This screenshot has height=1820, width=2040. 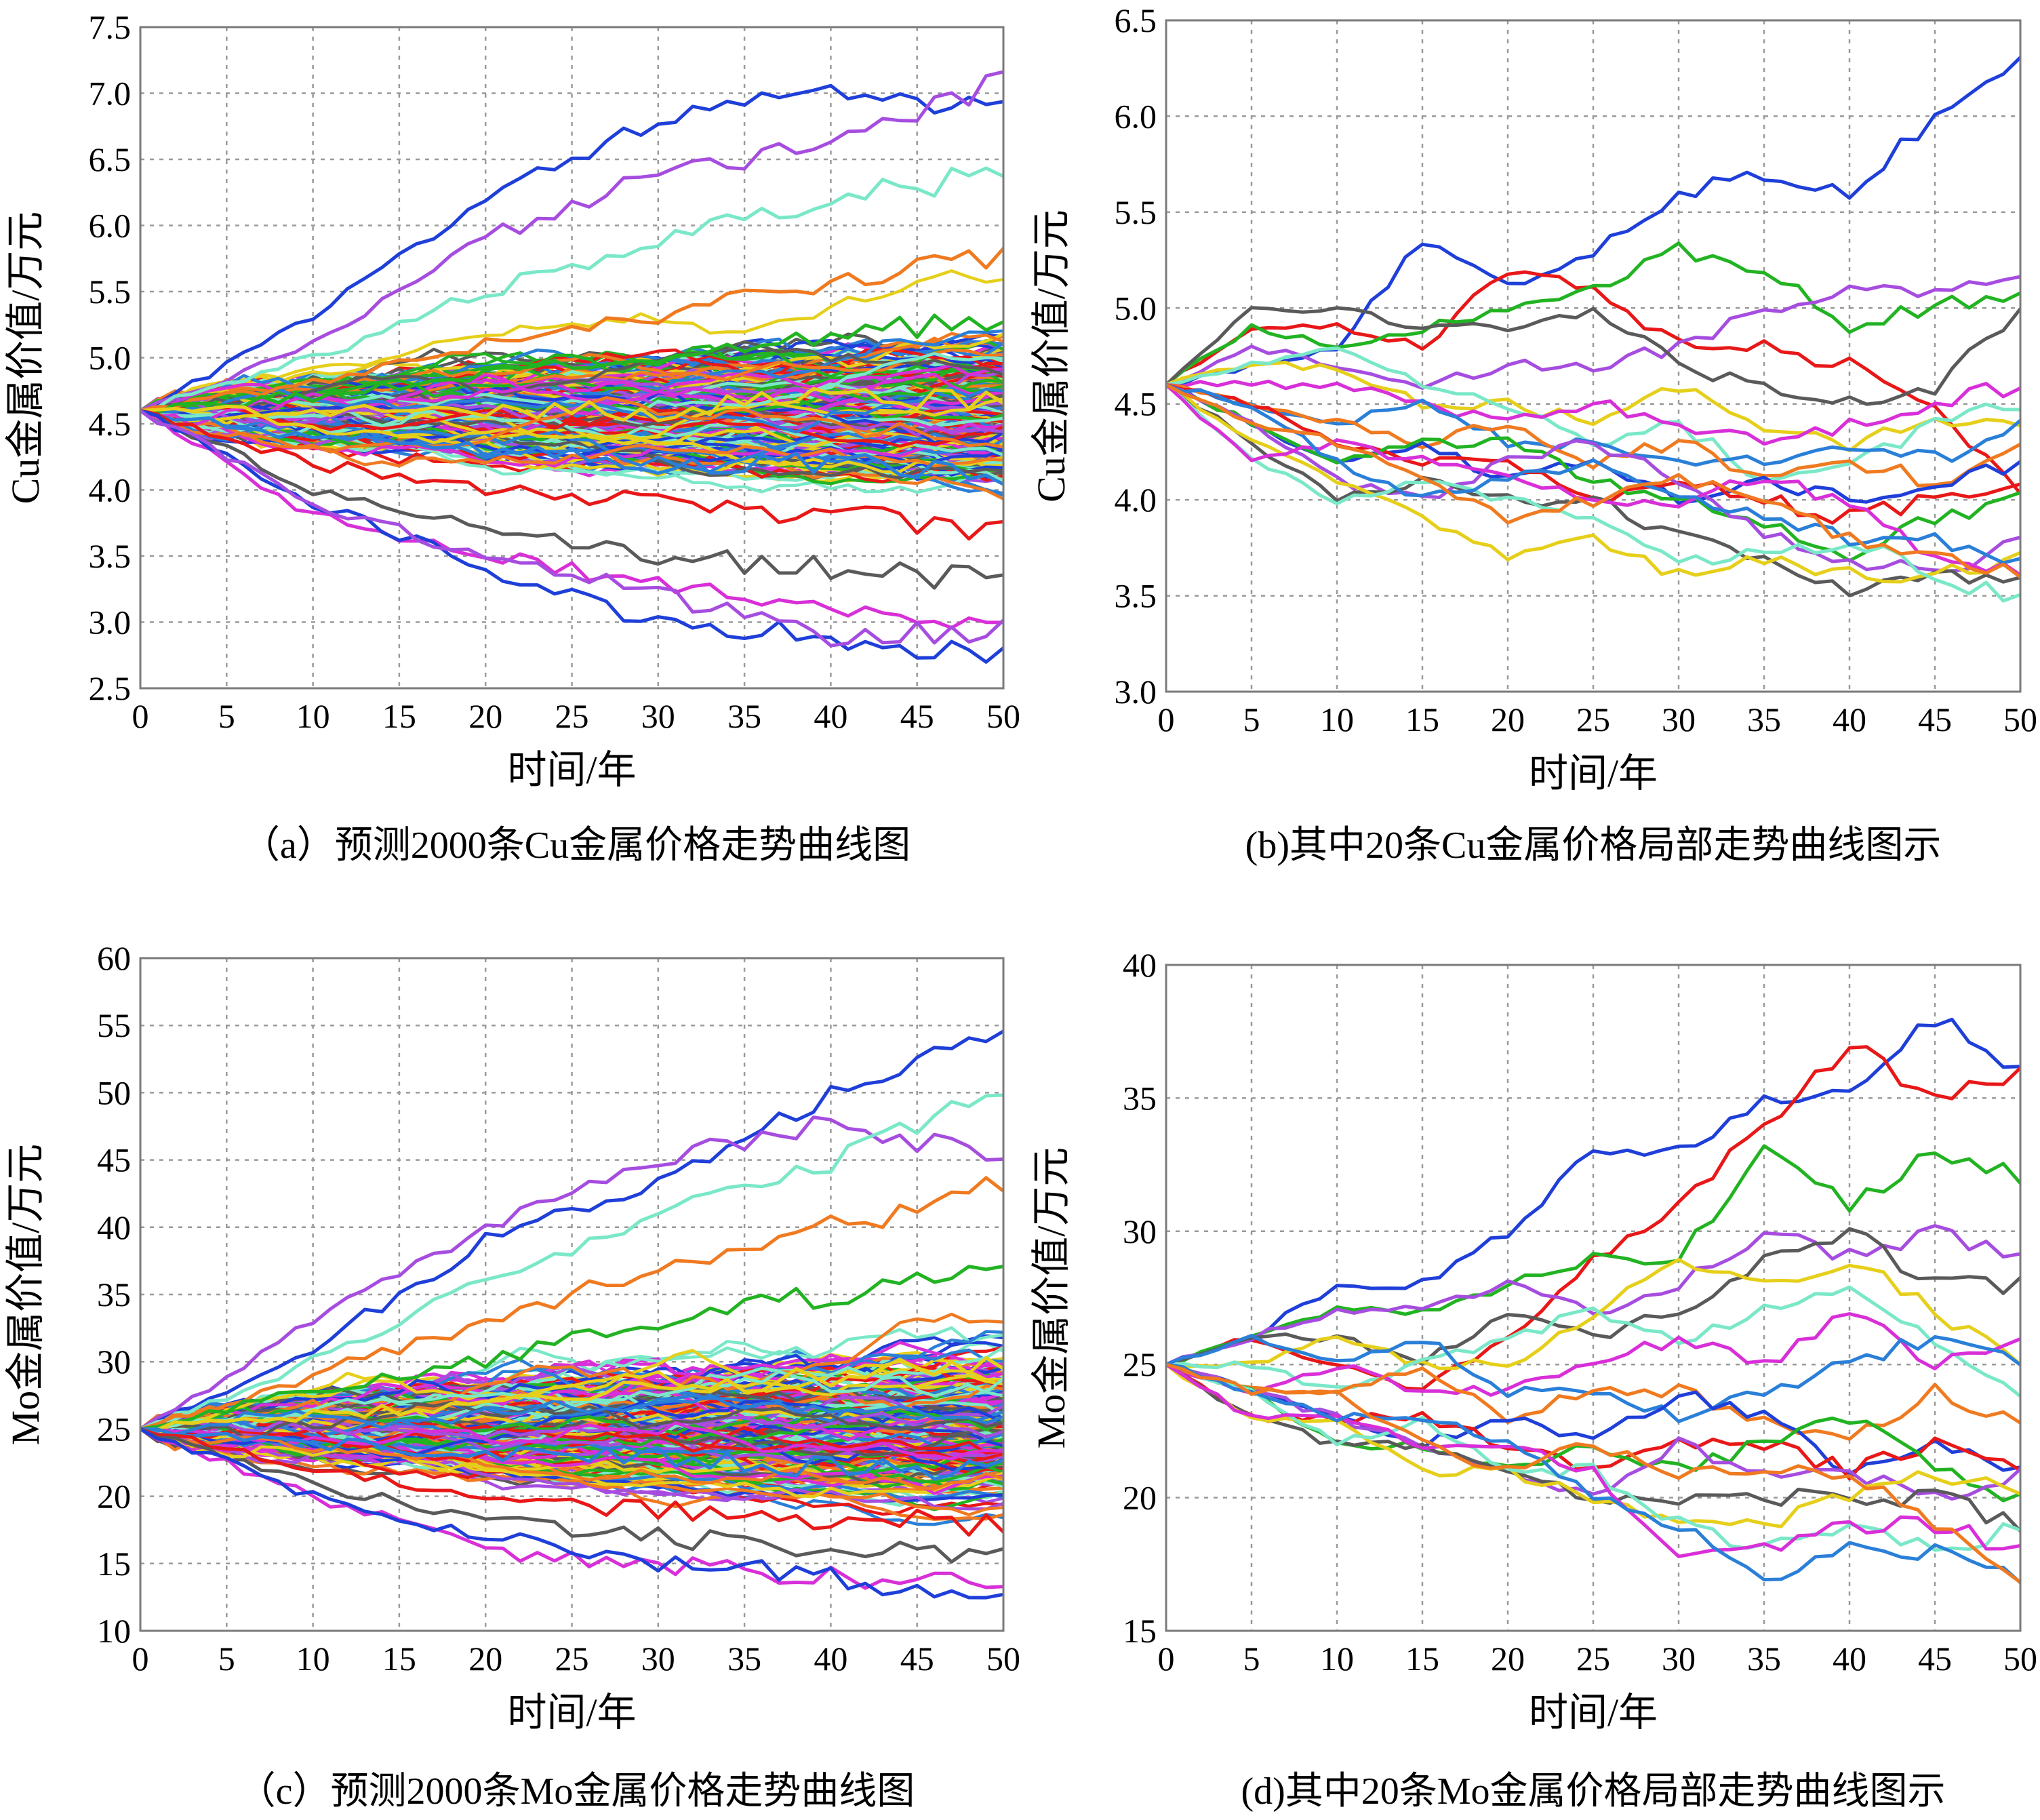 I want to click on y-tick-label: 25, so click(x=114, y=1429).